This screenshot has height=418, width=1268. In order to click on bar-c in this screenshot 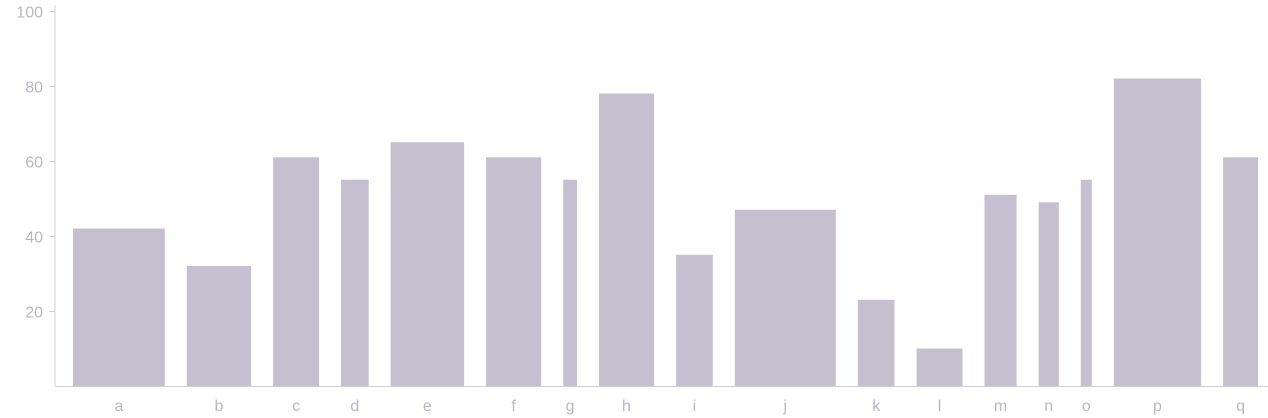, I will do `click(296, 272)`.